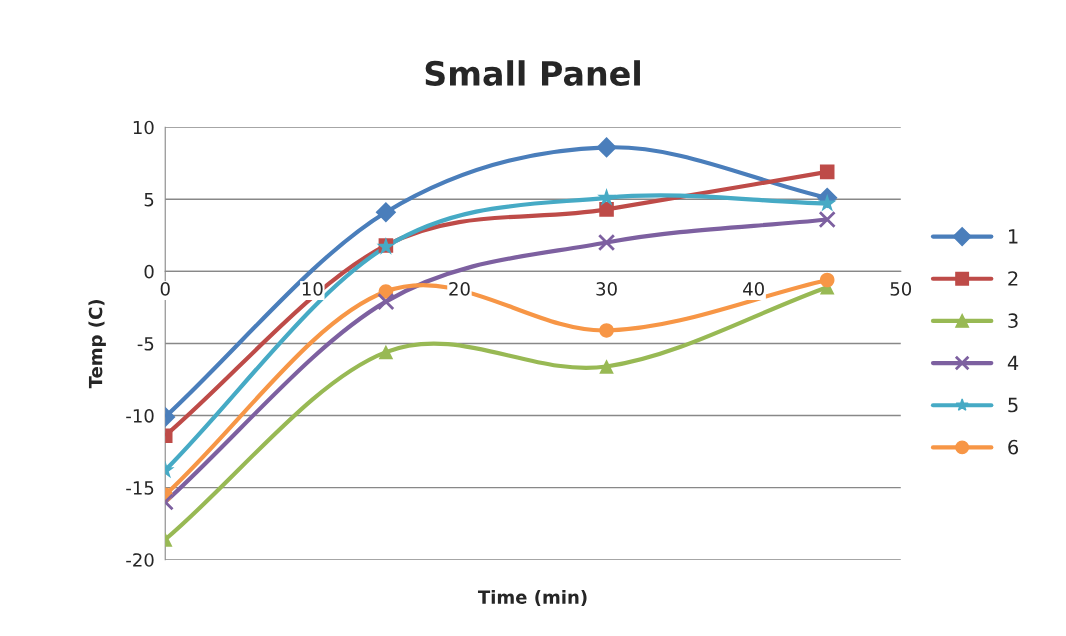 This screenshot has height=636, width=1066. What do you see at coordinates (149, 271) in the screenshot?
I see `y-tick-label: 0` at bounding box center [149, 271].